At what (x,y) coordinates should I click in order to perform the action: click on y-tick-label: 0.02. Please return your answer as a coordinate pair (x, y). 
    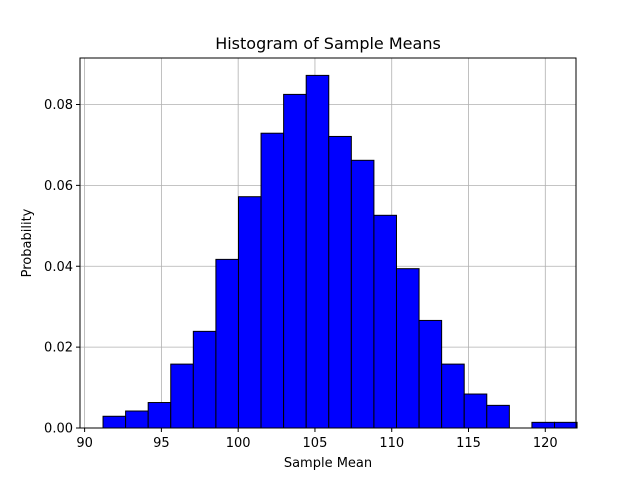
    Looking at the image, I should click on (58, 348).